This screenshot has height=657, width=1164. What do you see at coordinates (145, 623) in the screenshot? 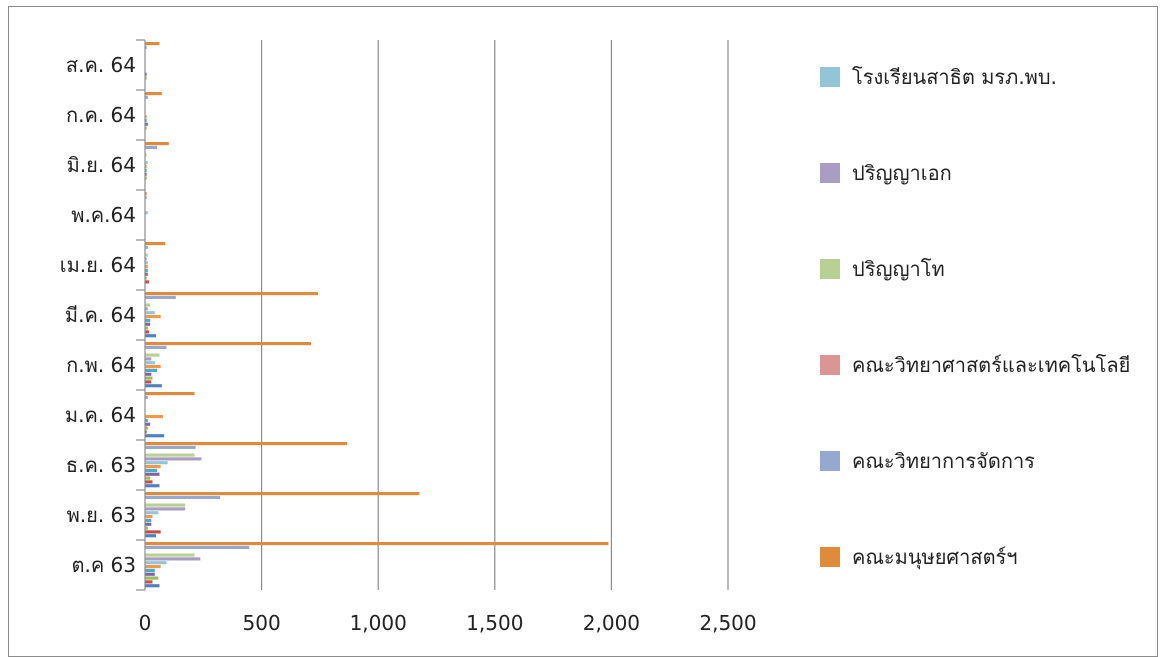
I see `x-tick-label-0: 0` at bounding box center [145, 623].